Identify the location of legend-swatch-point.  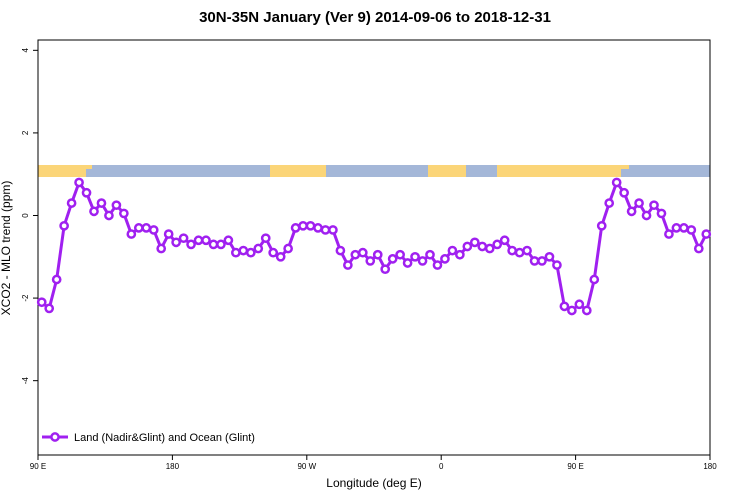
(55, 437).